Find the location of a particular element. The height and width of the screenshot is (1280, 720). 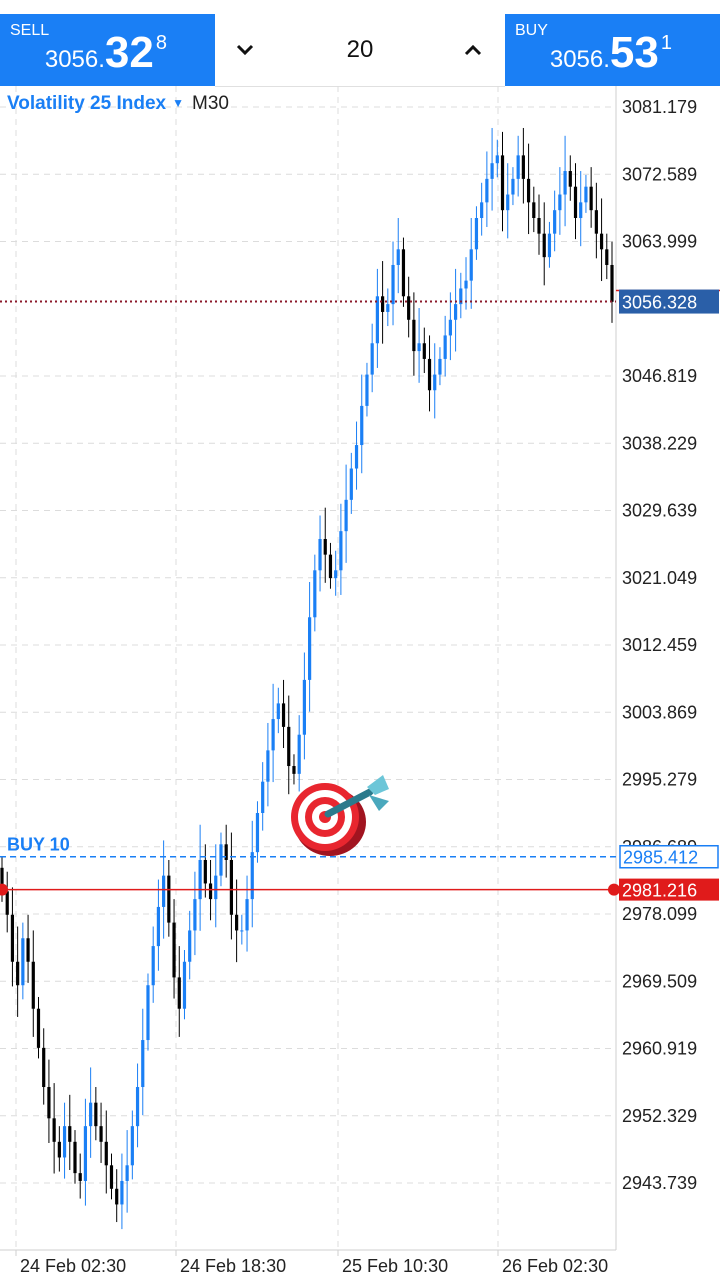

x-tick-label: 25 Feb 10:30 is located at coordinates (395, 1266).